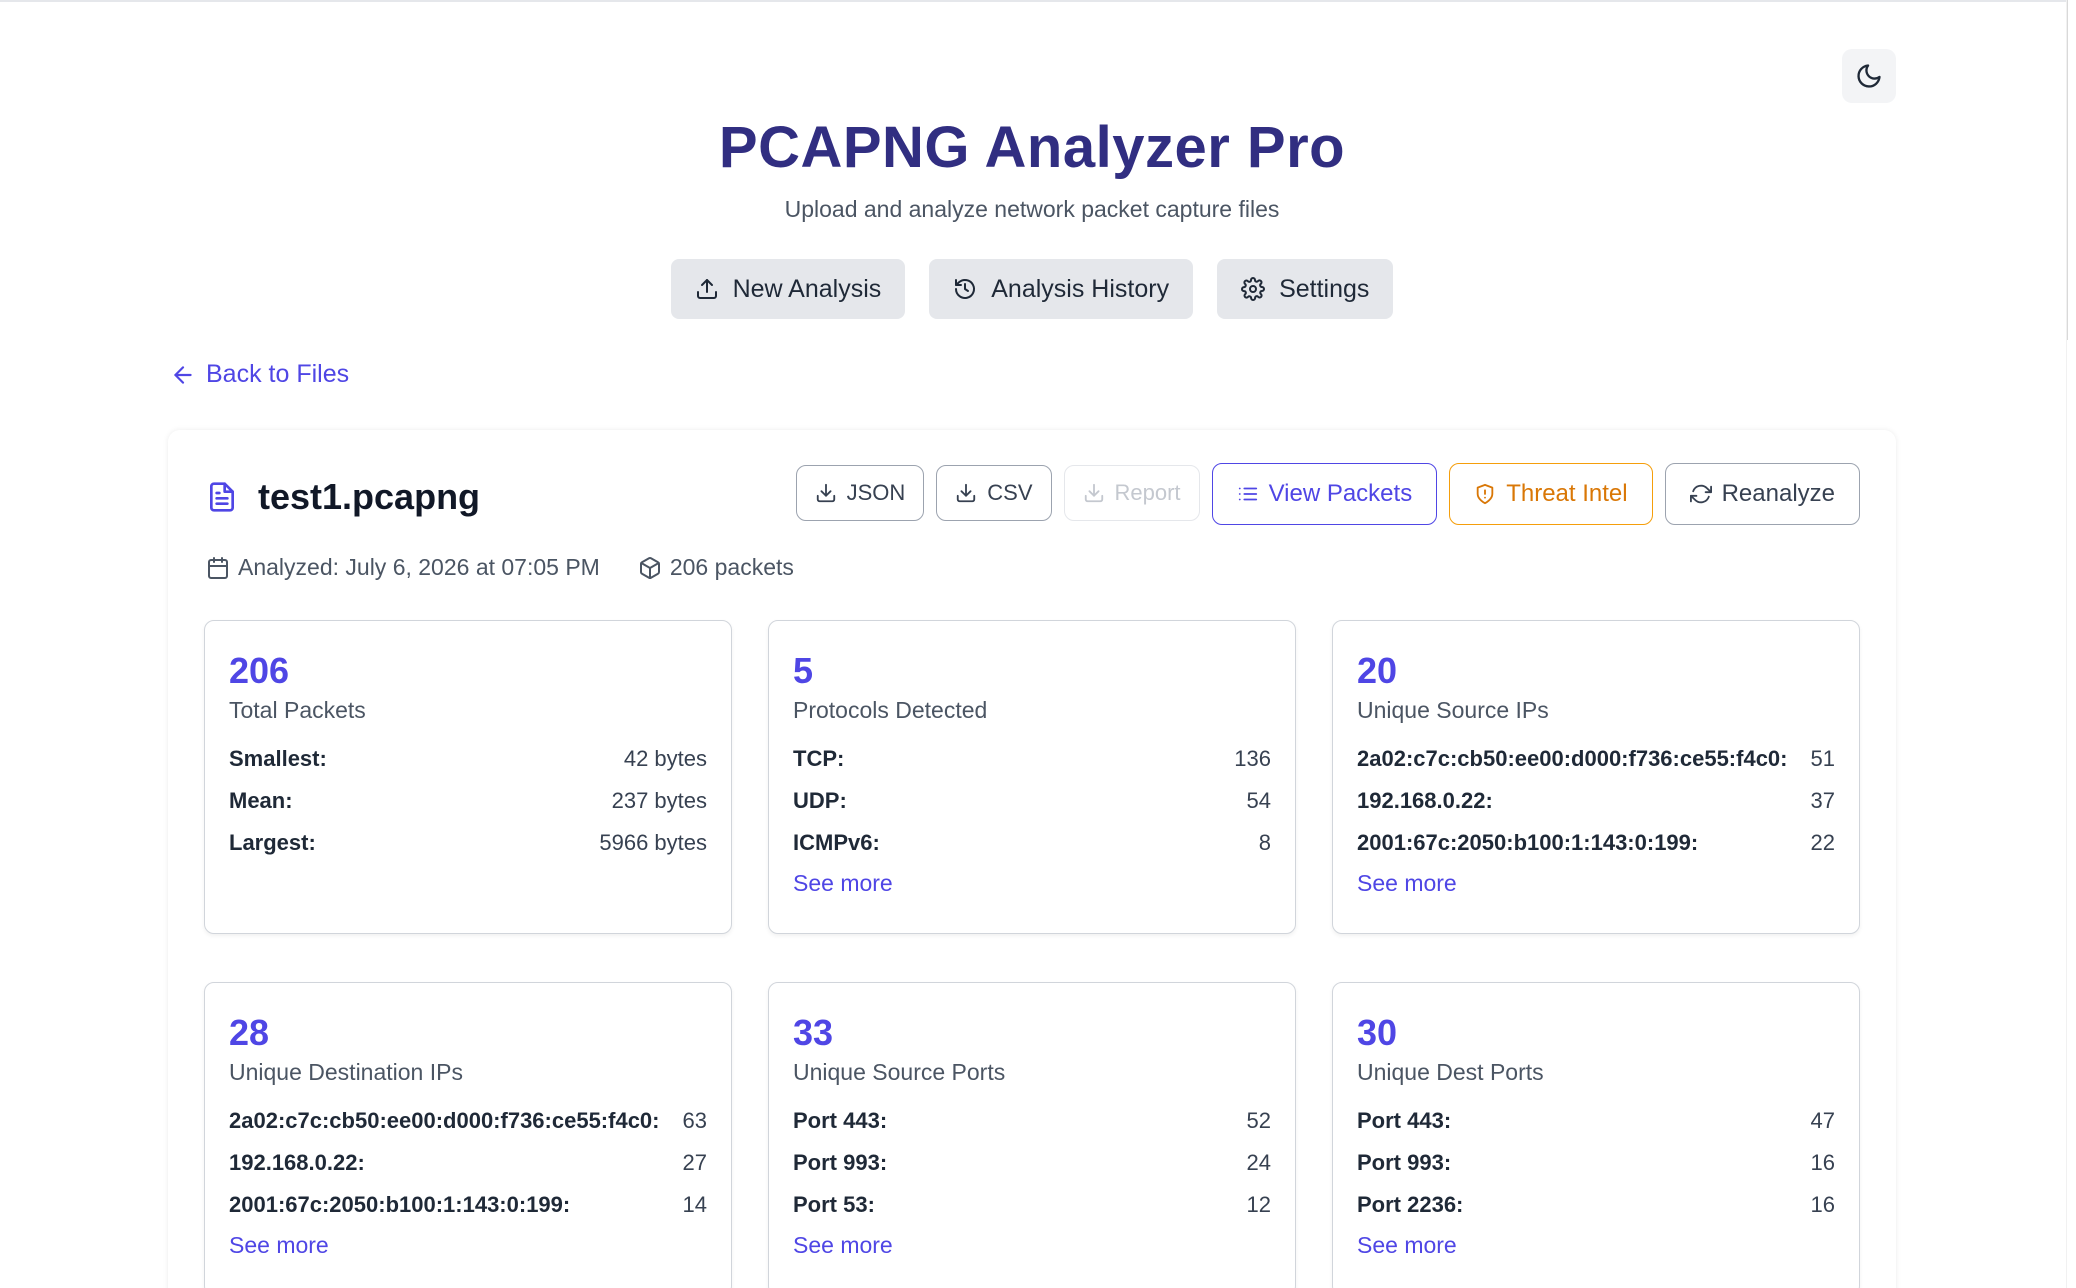 The width and height of the screenshot is (2076, 1288). I want to click on analysis-history-button: Analysis History, so click(1061, 289).